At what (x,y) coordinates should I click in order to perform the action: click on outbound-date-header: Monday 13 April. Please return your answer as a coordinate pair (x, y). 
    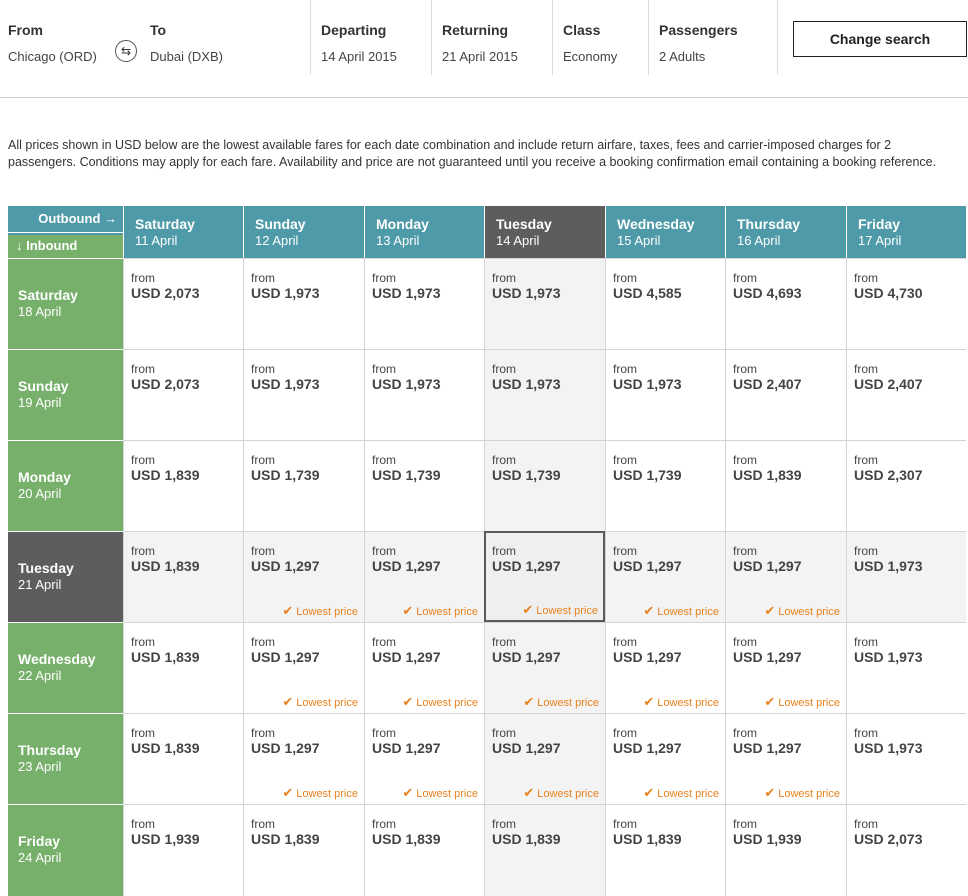
    Looking at the image, I should click on (424, 232).